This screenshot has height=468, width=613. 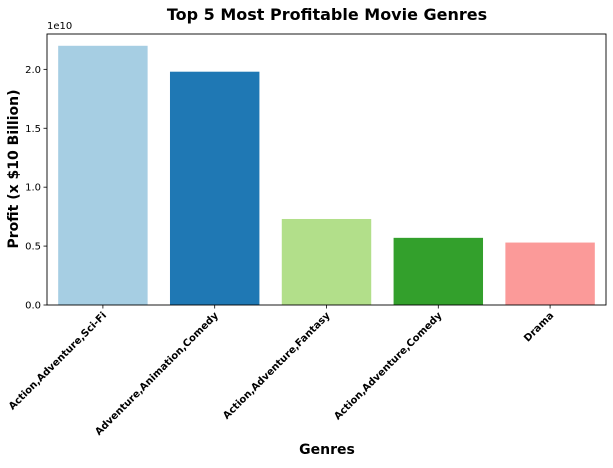 What do you see at coordinates (58, 361) in the screenshot?
I see `x-tick-label-0: Action,Adventure,Sci-Fi` at bounding box center [58, 361].